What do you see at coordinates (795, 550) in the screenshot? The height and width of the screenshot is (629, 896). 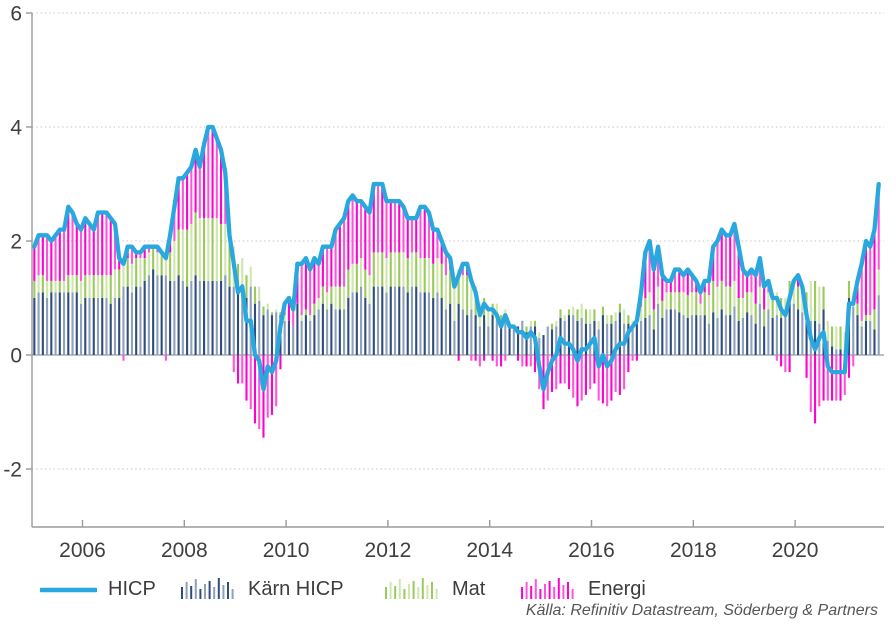 I see `svg-text: 2020` at bounding box center [795, 550].